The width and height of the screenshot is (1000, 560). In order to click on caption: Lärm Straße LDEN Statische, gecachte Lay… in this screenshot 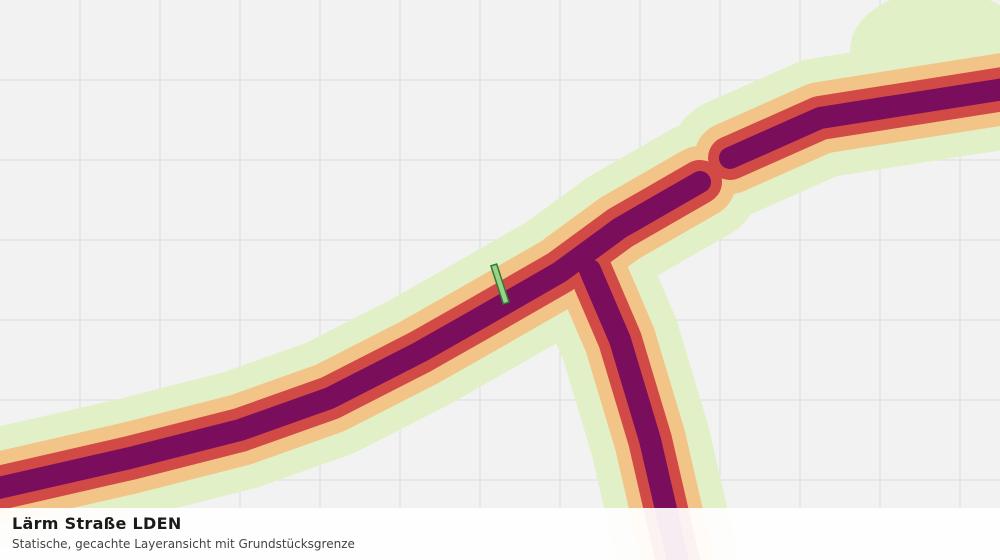, I will do `click(500, 534)`.